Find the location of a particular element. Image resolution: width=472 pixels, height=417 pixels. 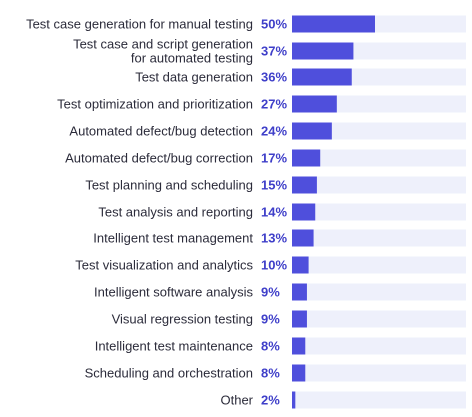

category-label: Other is located at coordinates (236, 400).